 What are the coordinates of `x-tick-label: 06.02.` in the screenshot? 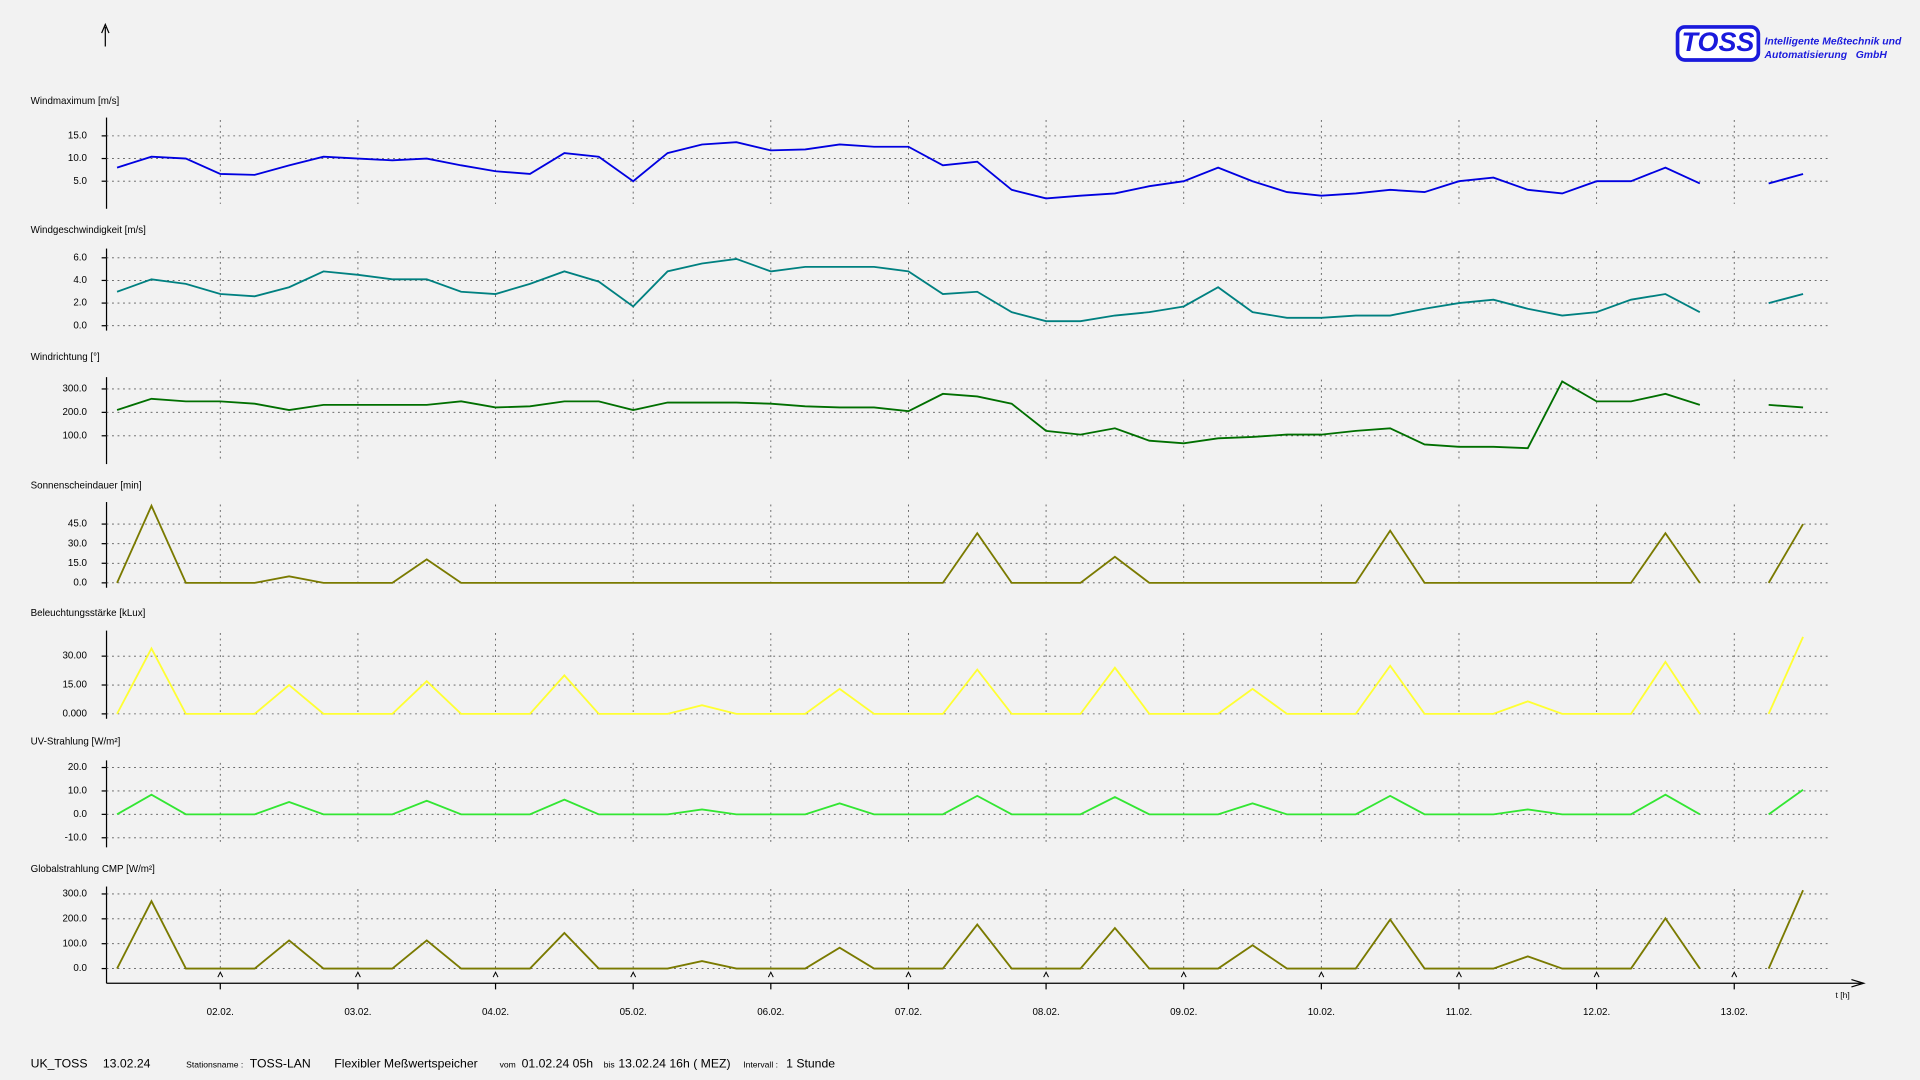 It's located at (770, 1012).